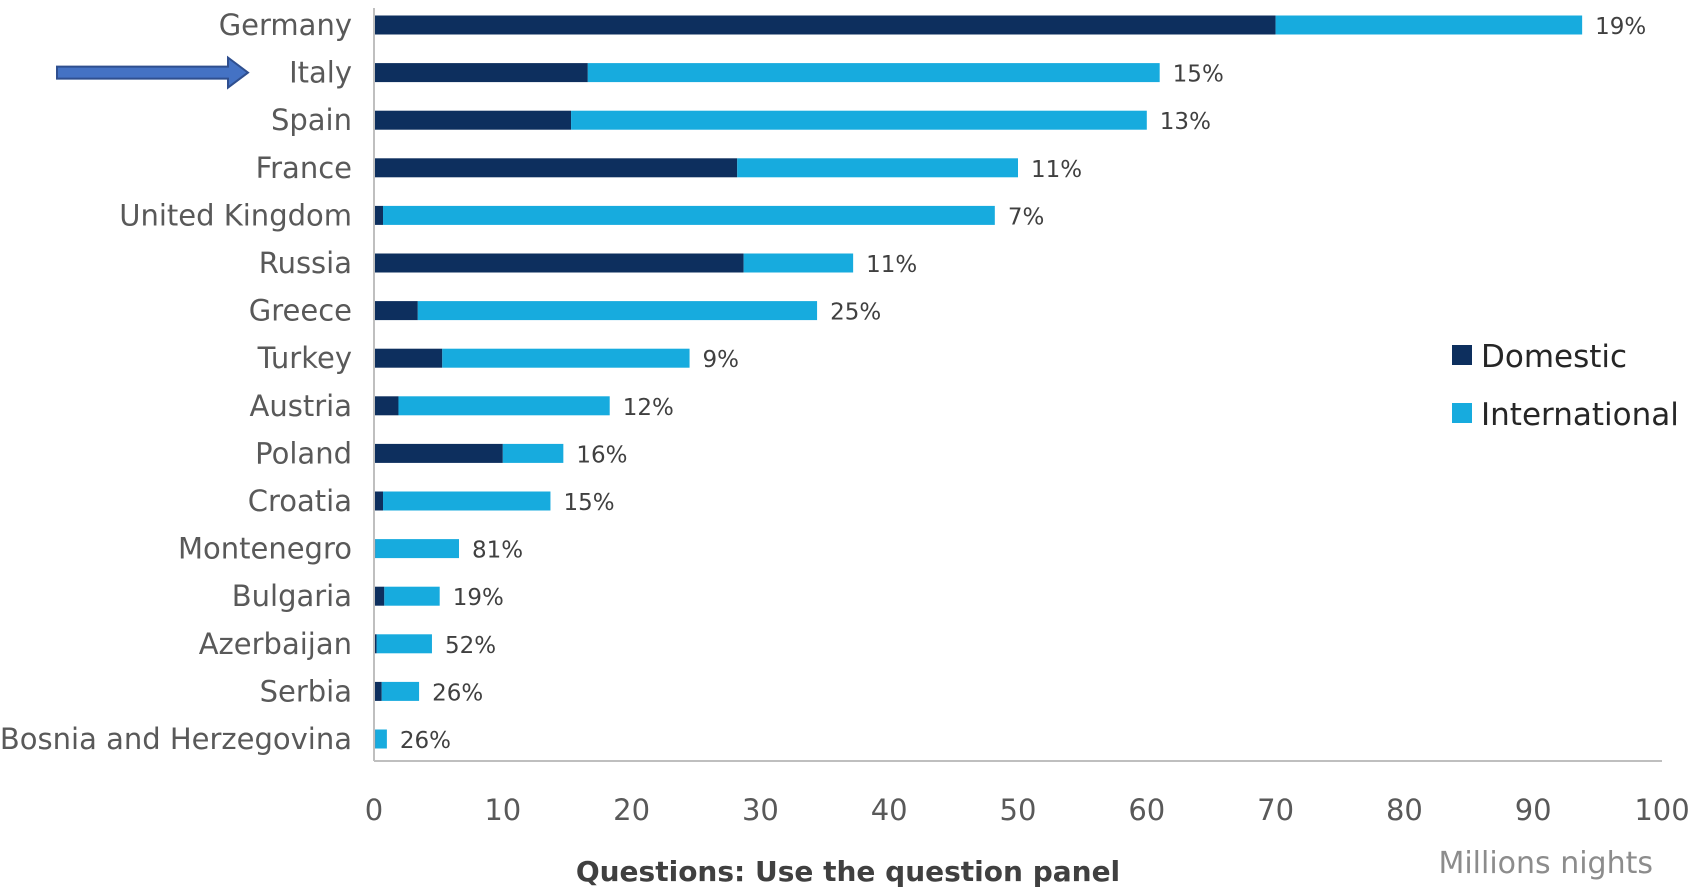 The width and height of the screenshot is (1696, 896). Describe the element at coordinates (301, 406) in the screenshot. I see `category-label: Austria` at that location.